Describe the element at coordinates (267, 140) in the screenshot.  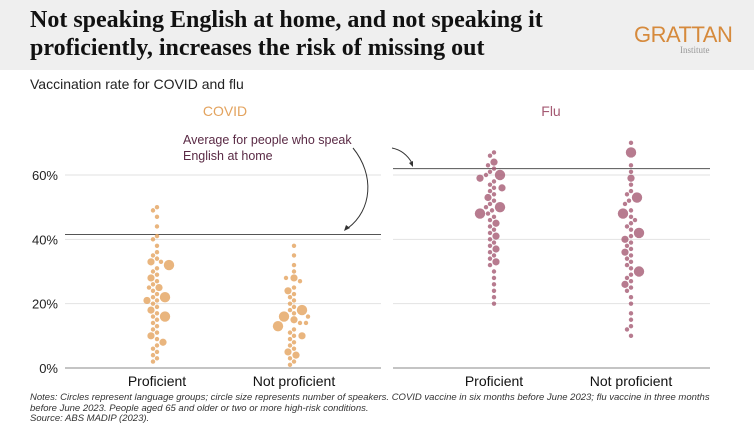
I see `annotation-line: Average for people who speak` at that location.